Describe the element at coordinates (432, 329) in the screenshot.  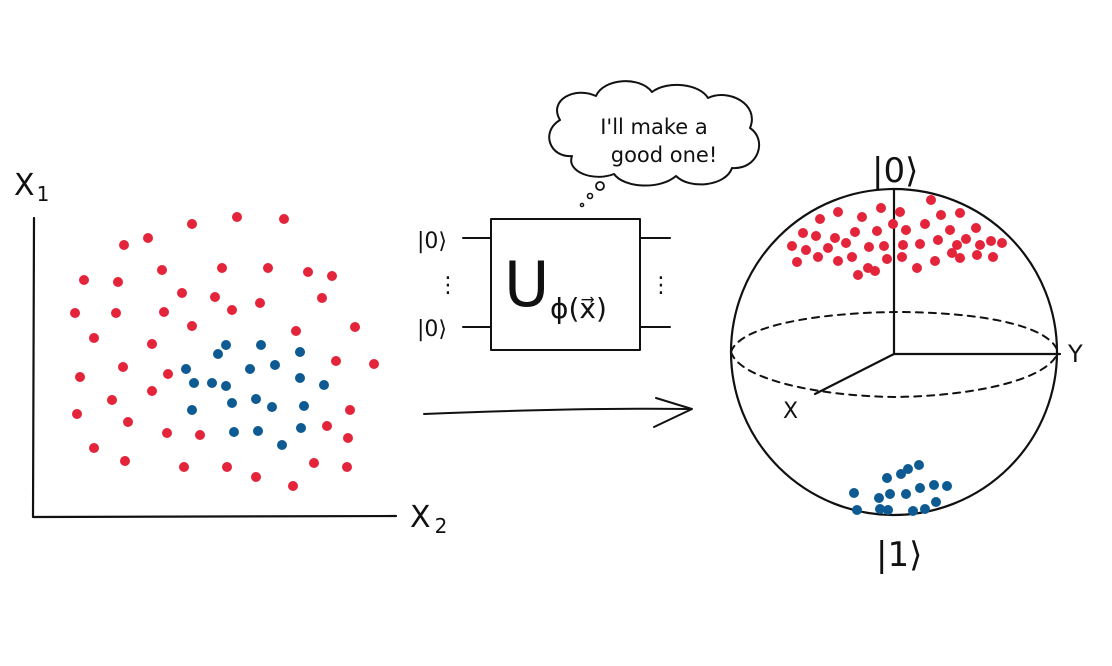
I see `circuit-input-bottom: |0⟩` at that location.